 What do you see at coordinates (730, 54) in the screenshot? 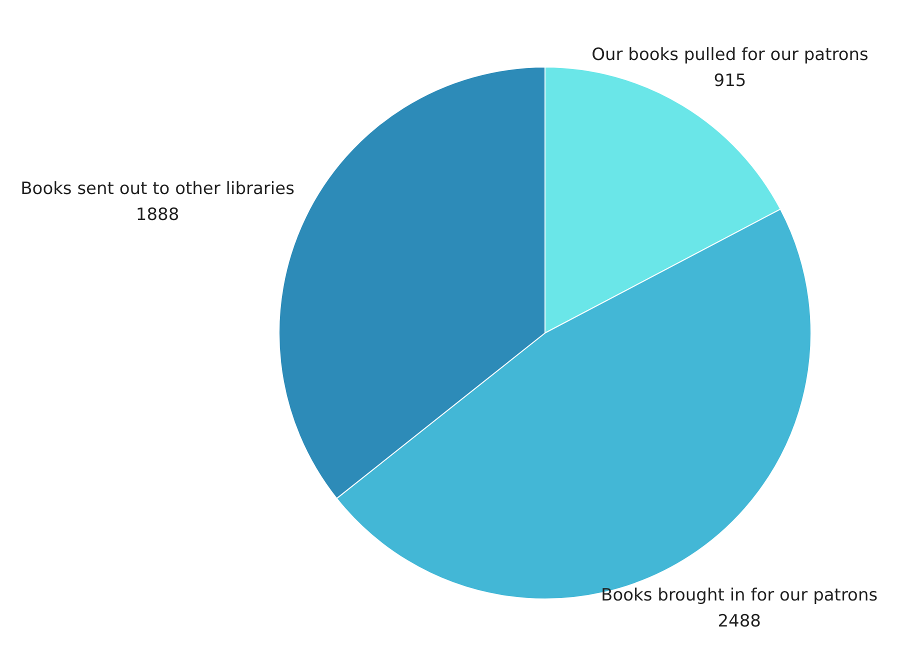
I see `slice-label: Our books pulled for our patrons` at bounding box center [730, 54].